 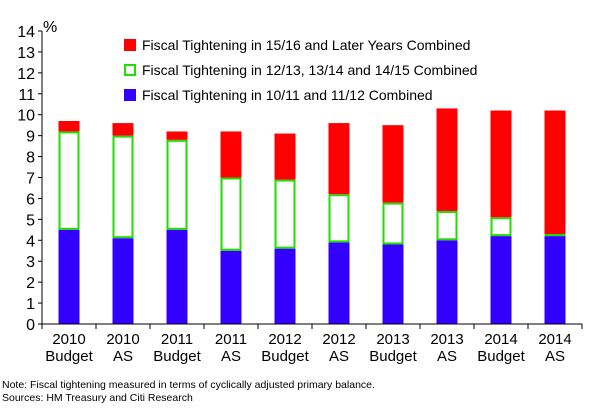 I want to click on y-tick-label: 10, so click(x=26, y=116).